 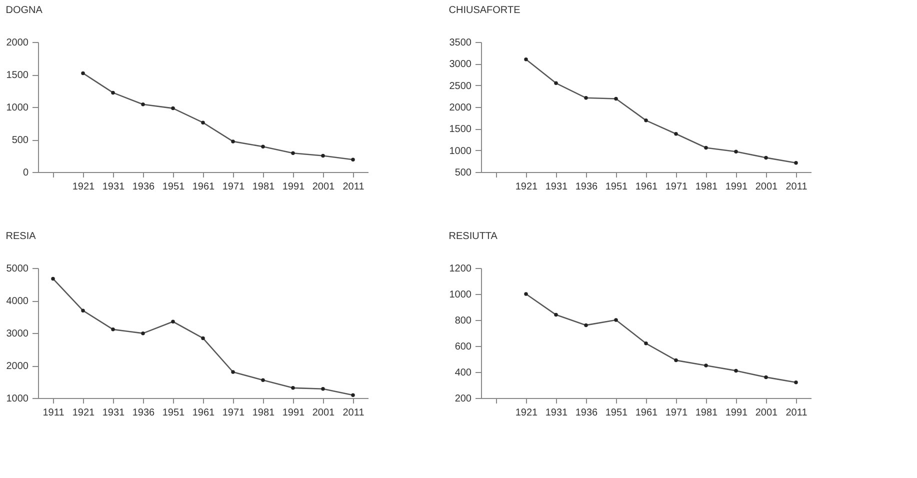 I want to click on y-tick-label: 200, so click(x=463, y=399).